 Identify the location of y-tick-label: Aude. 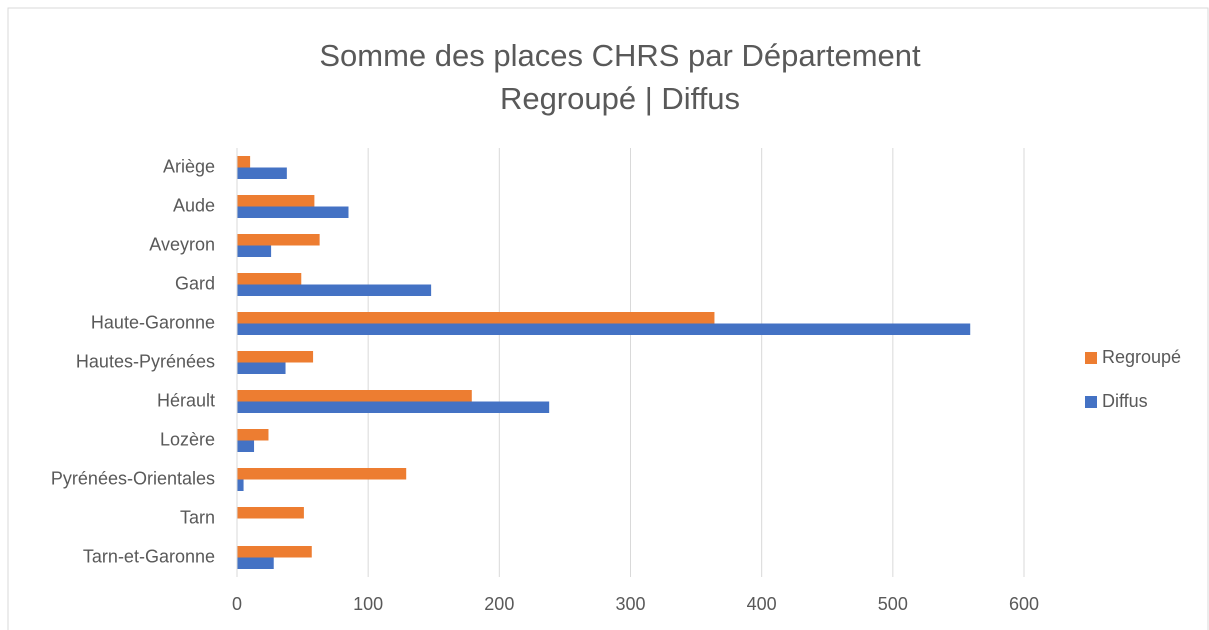
(194, 205).